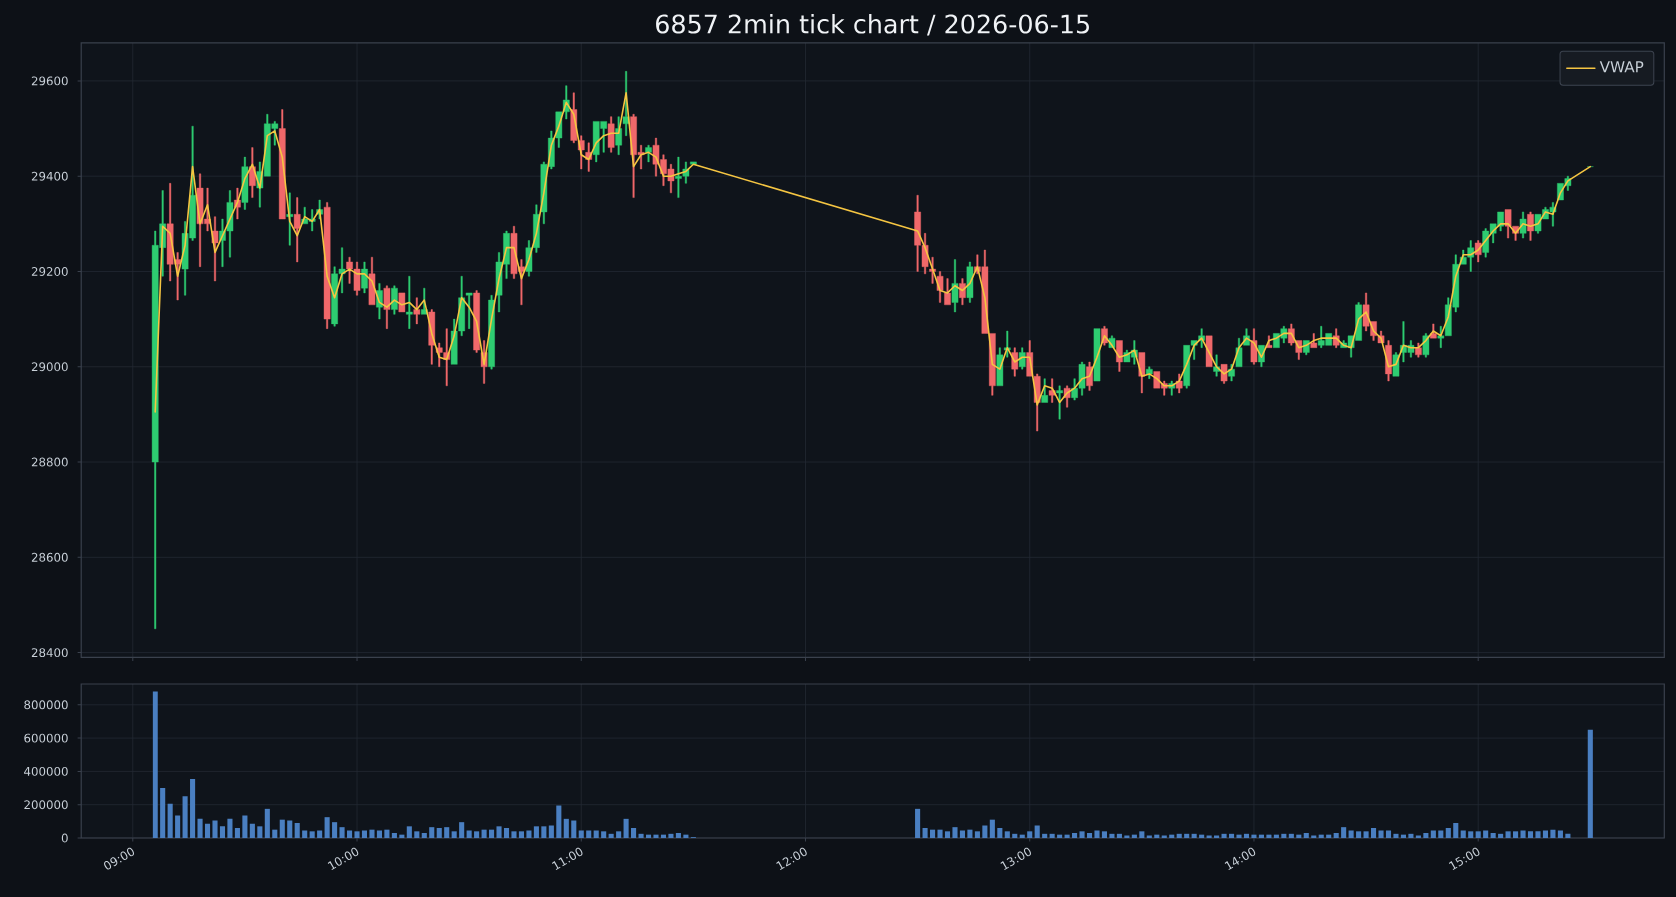 This screenshot has height=897, width=1676. Describe the element at coordinates (46, 738) in the screenshot. I see `y-tick-label: 600000` at that location.